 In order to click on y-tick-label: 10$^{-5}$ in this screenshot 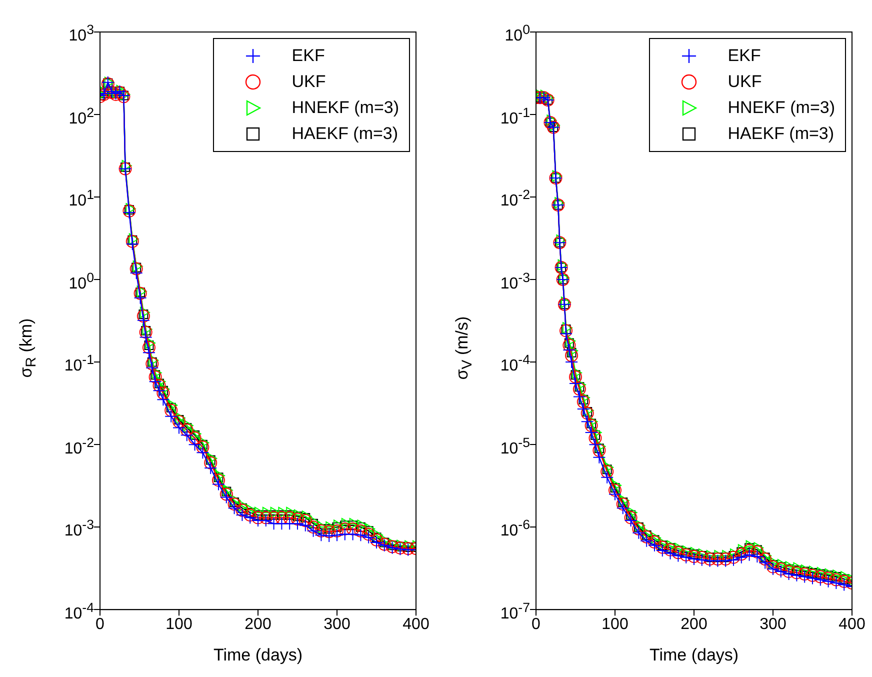, I will do `click(515, 446)`.